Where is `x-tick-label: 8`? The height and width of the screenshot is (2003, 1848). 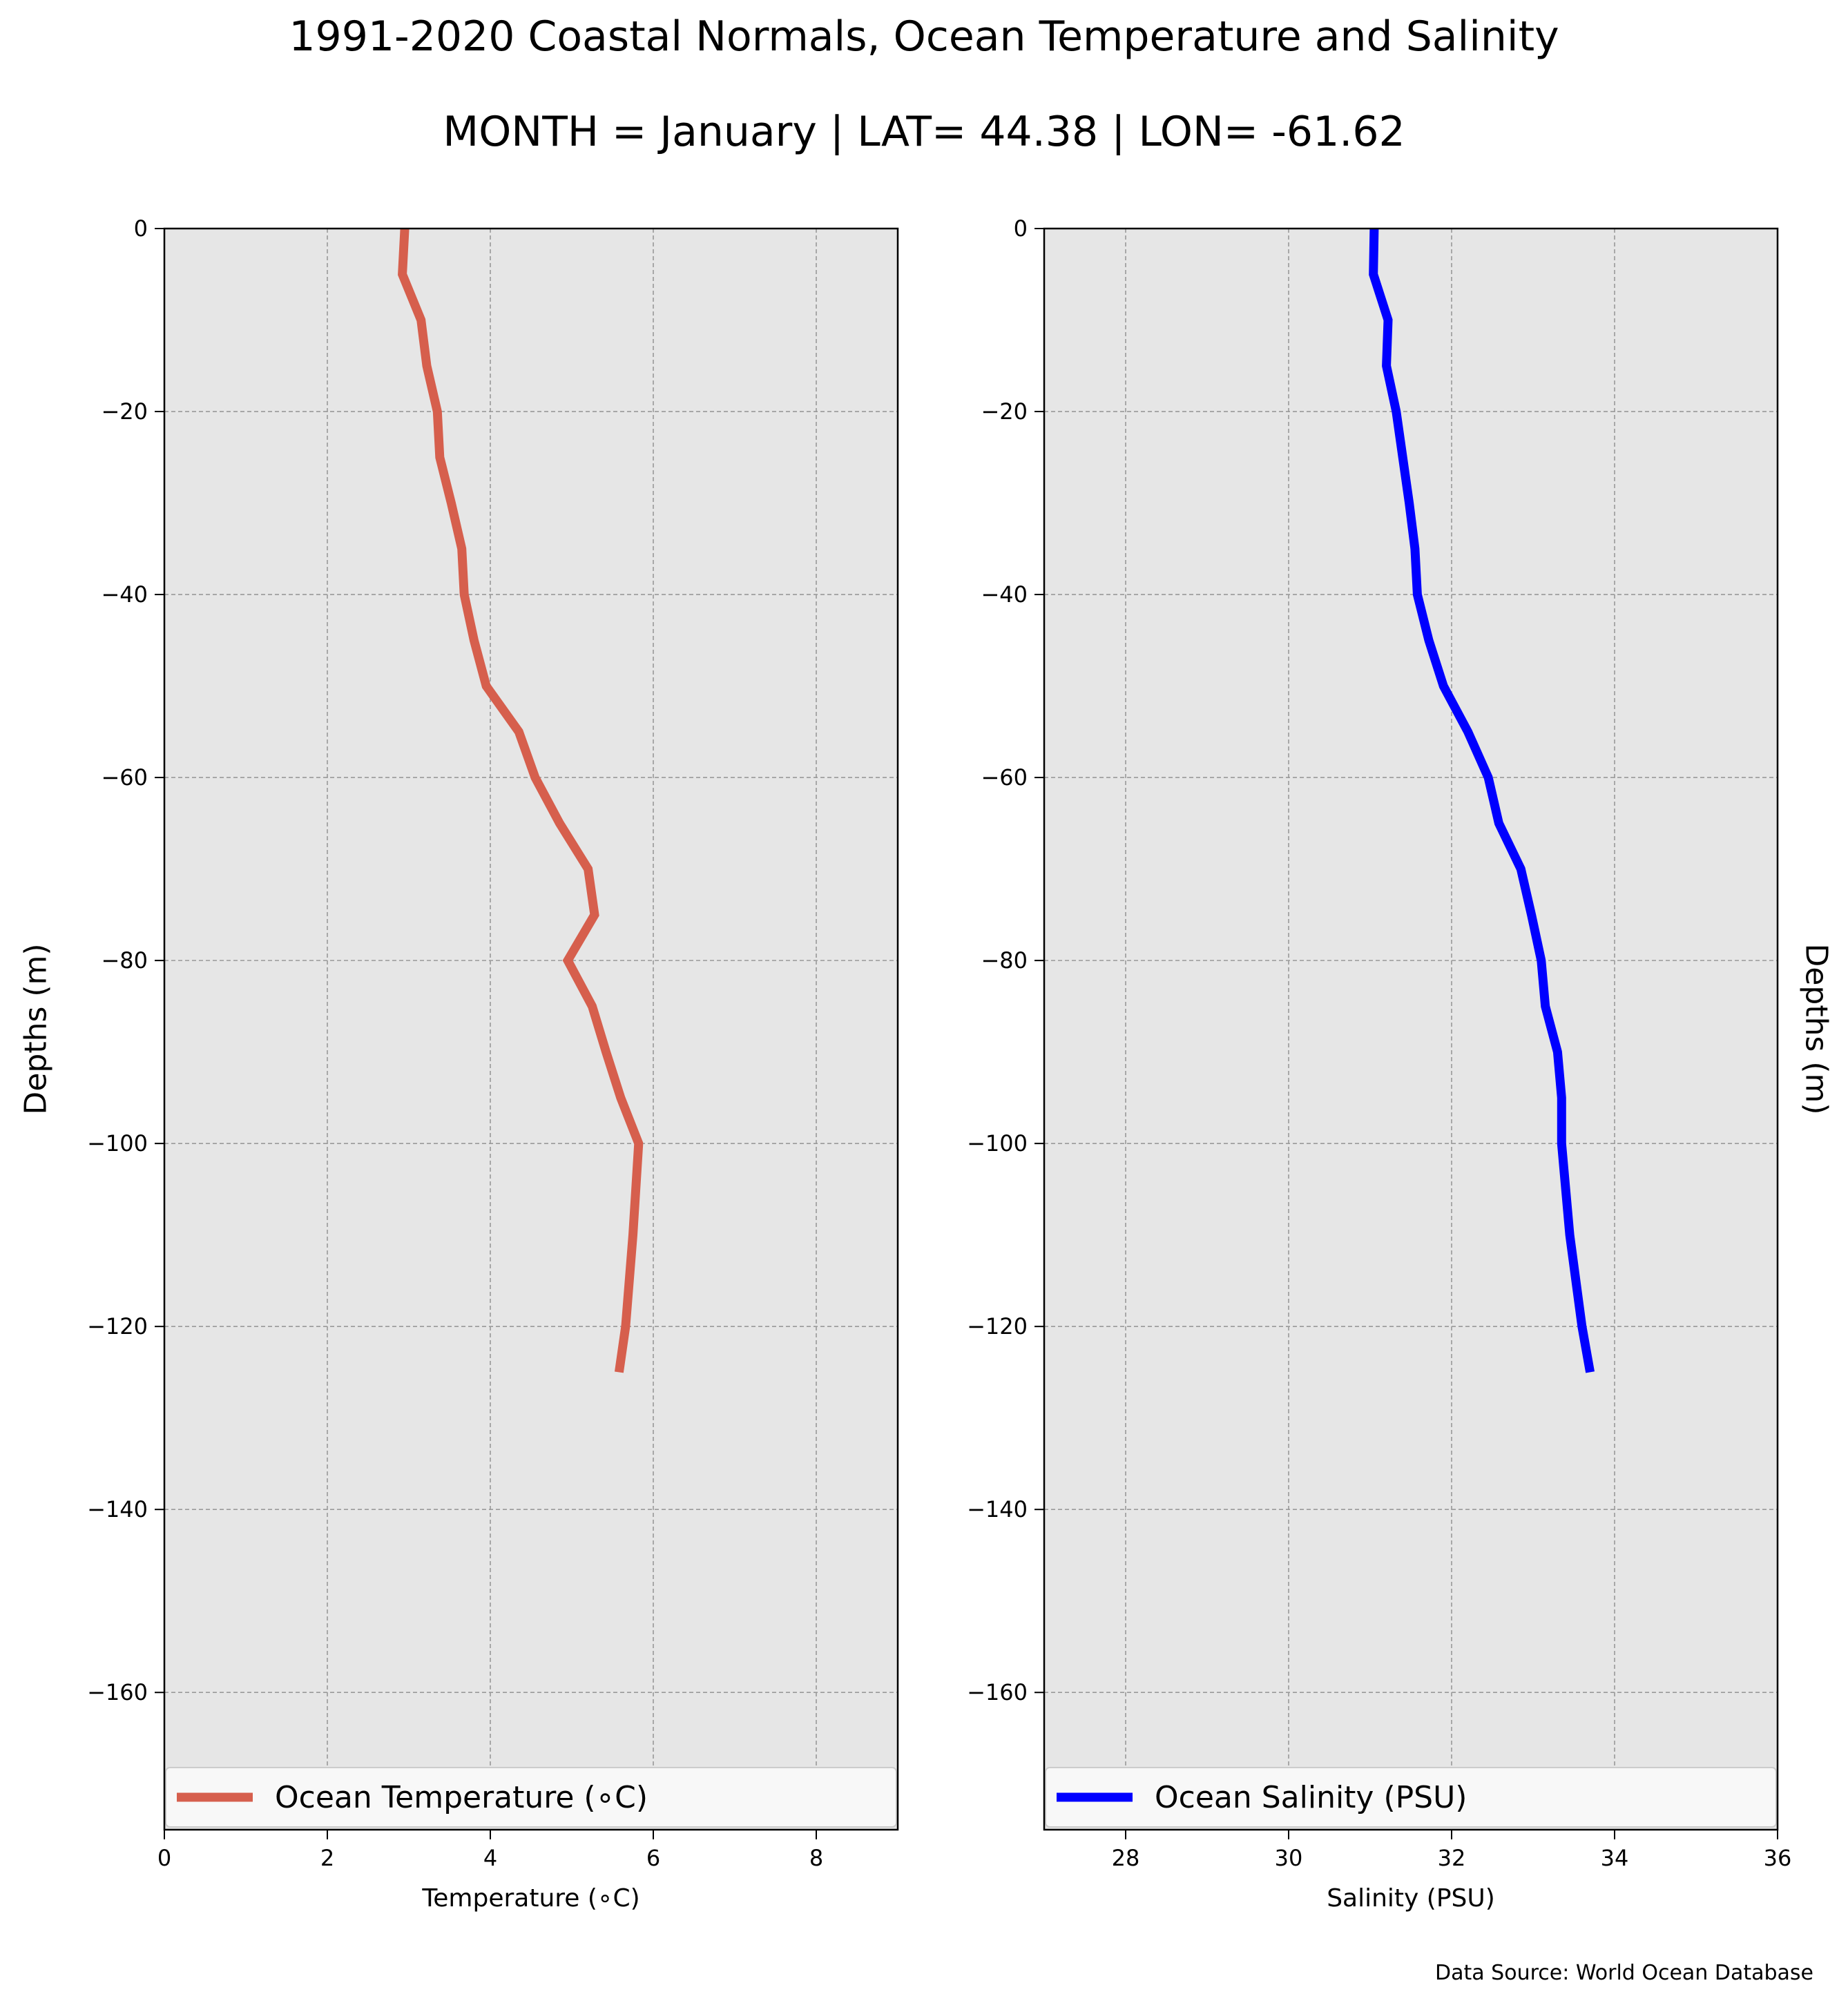 x-tick-label: 8 is located at coordinates (816, 1858).